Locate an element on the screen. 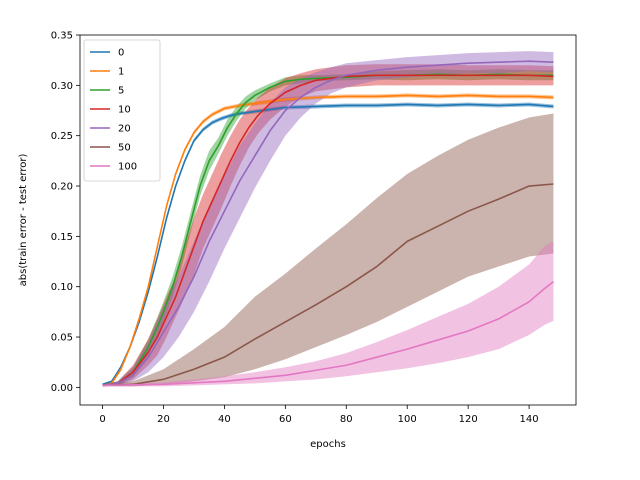 The width and height of the screenshot is (640, 480). legend-label-0: 0 is located at coordinates (121, 53).